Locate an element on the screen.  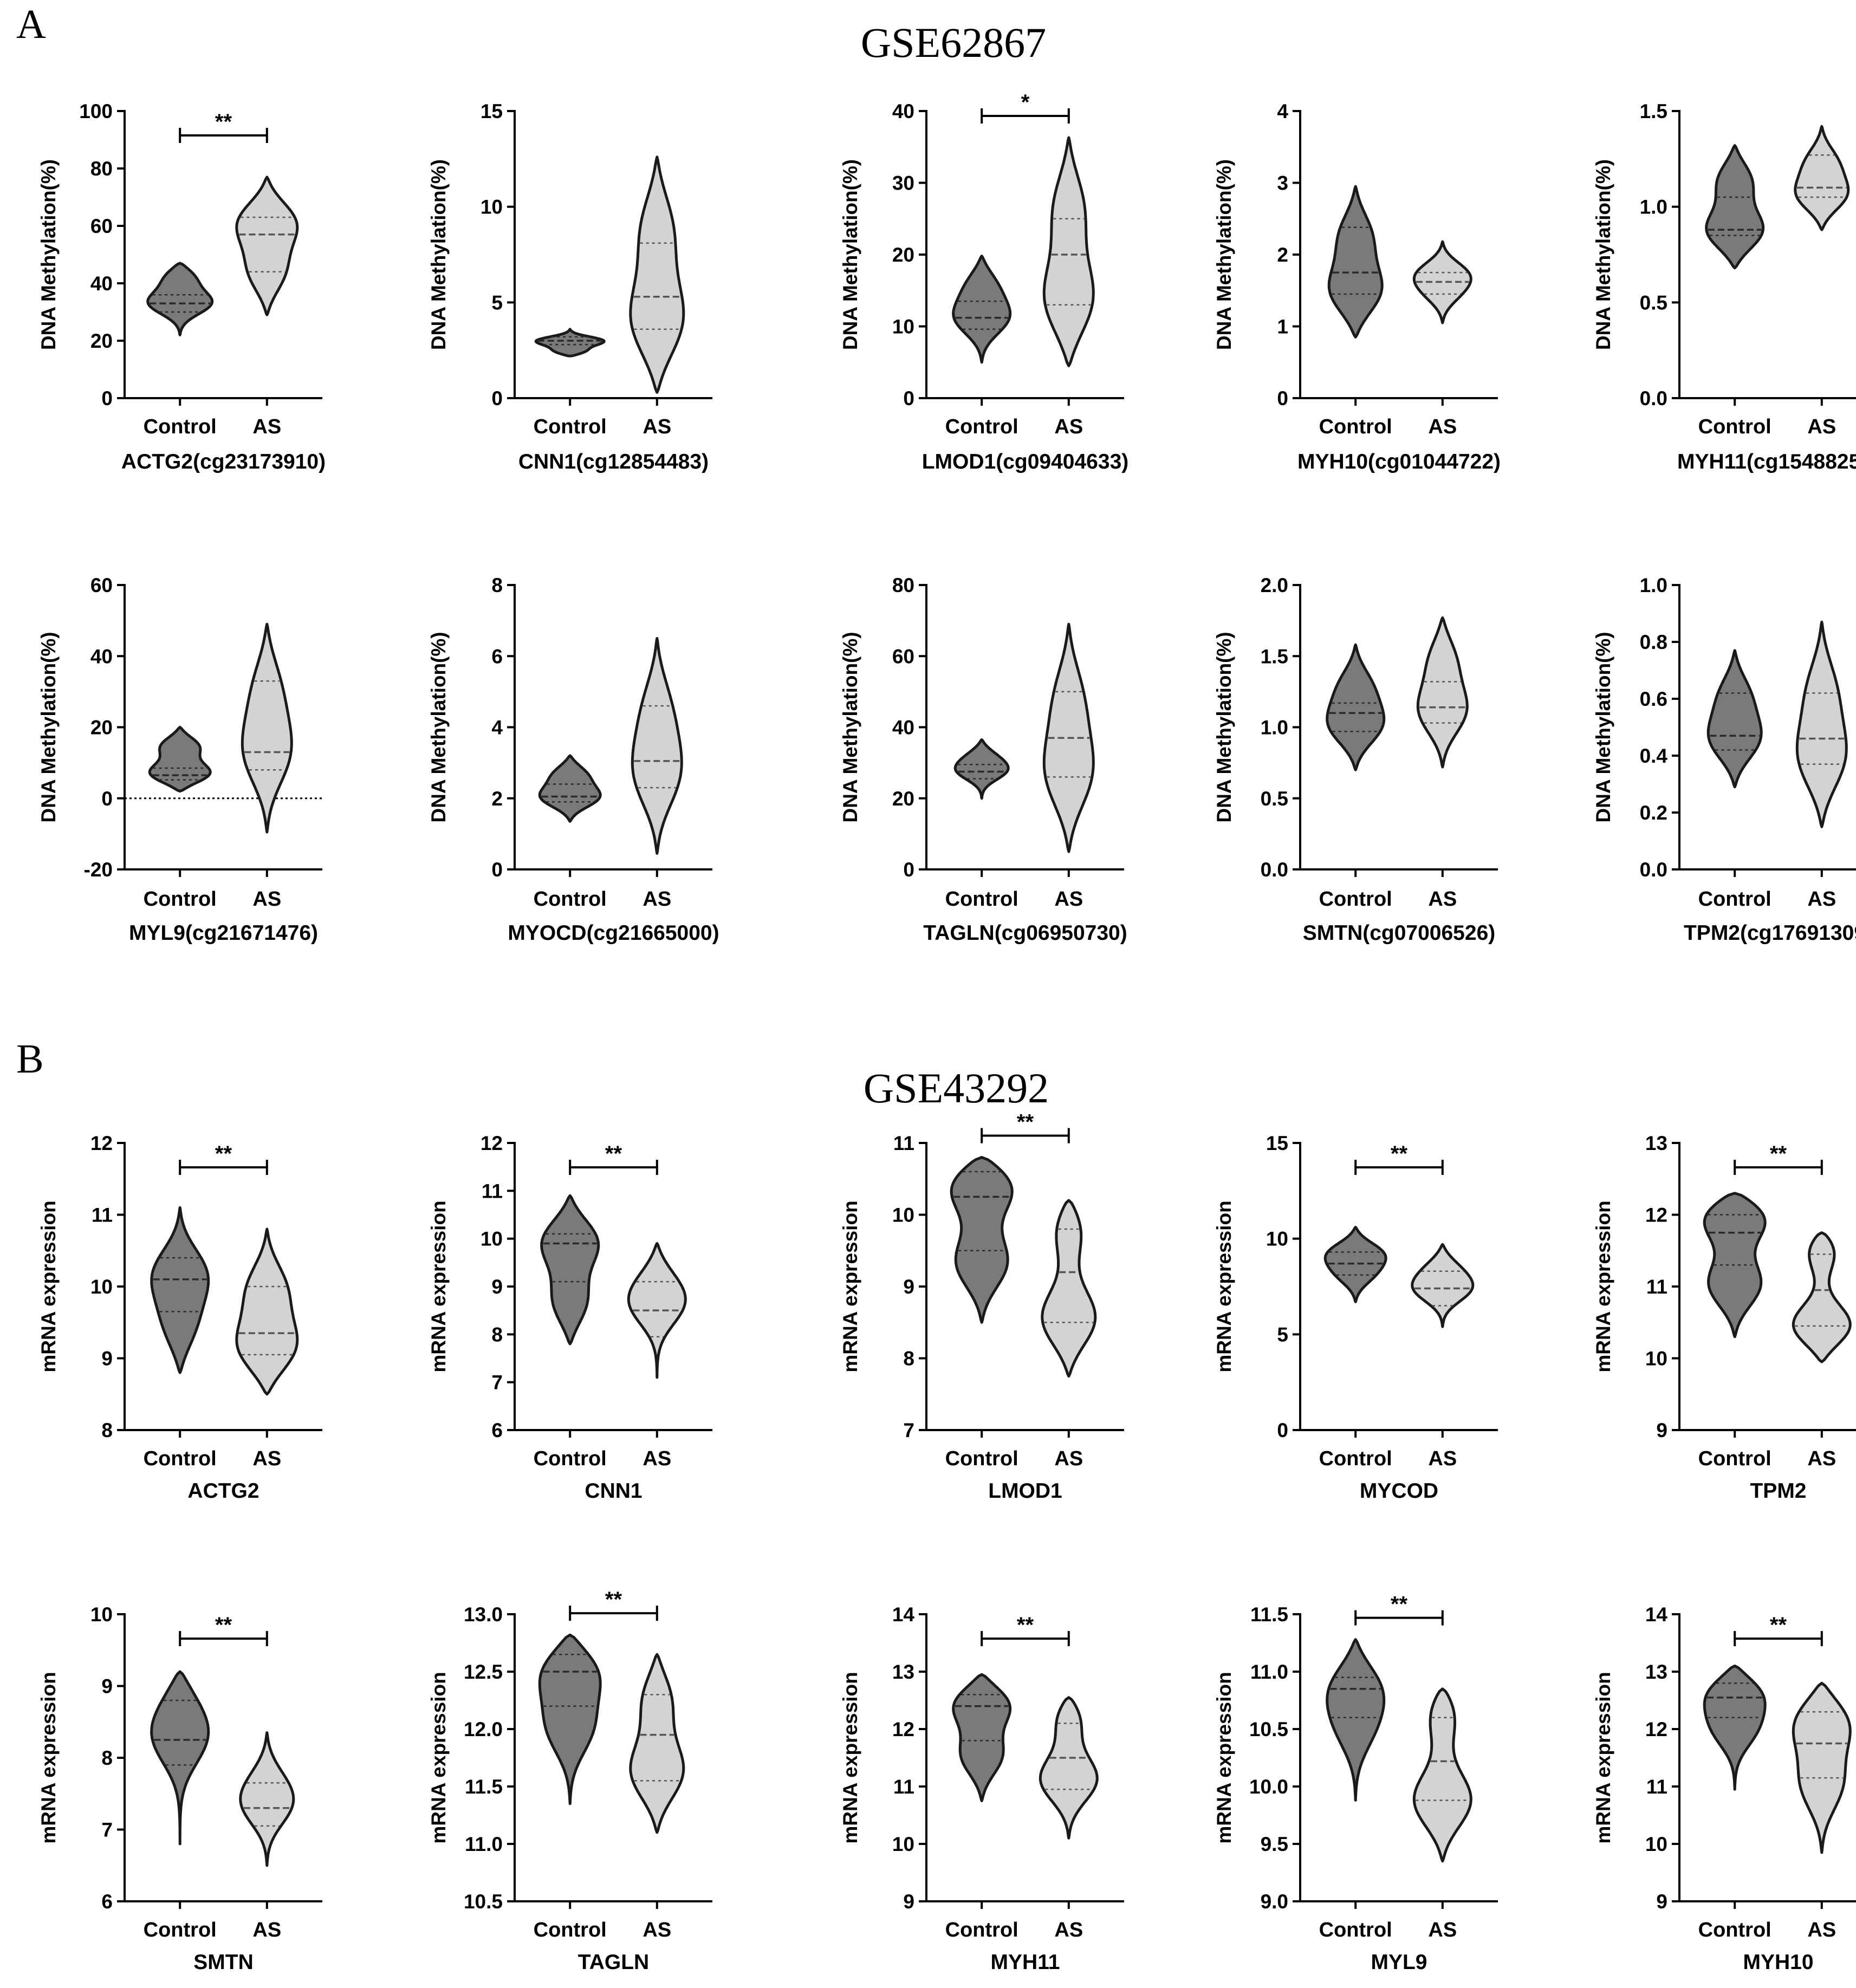
y-tick-label: 11 is located at coordinates (903, 1143).